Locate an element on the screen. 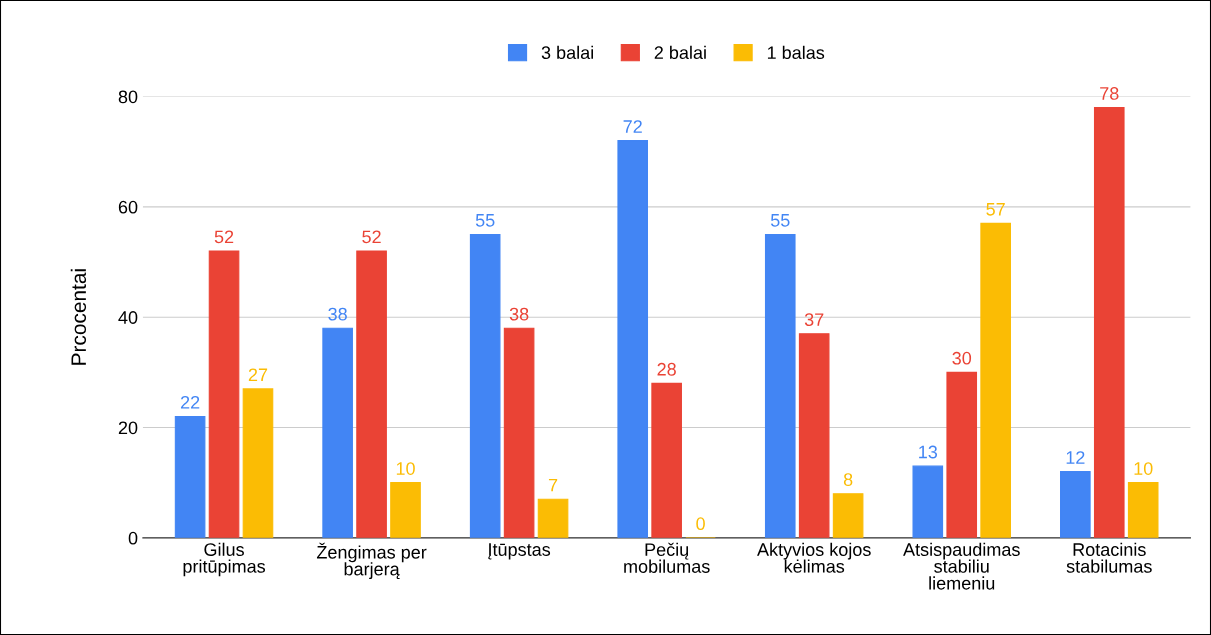 Image resolution: width=1211 pixels, height=635 pixels. y-tick-label: 60 is located at coordinates (128, 207).